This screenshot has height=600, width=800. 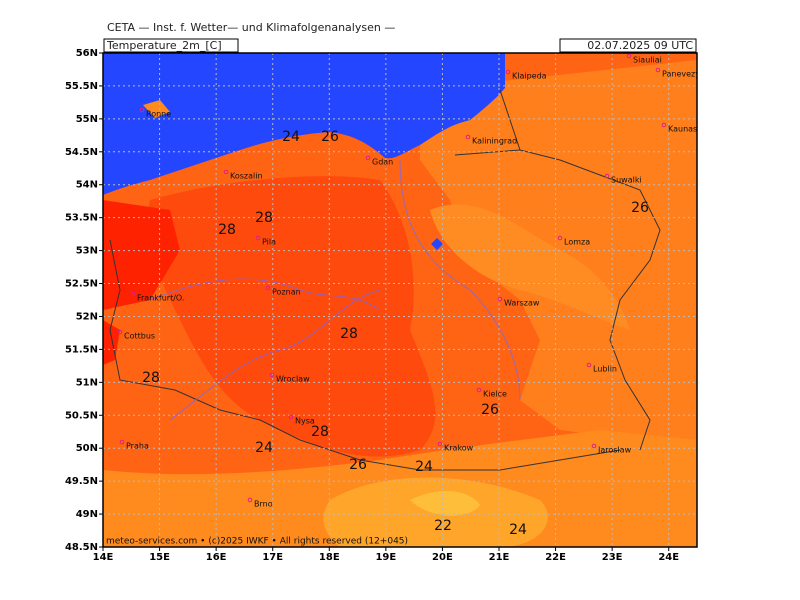 I want to click on variable-box, so click(x=171, y=45).